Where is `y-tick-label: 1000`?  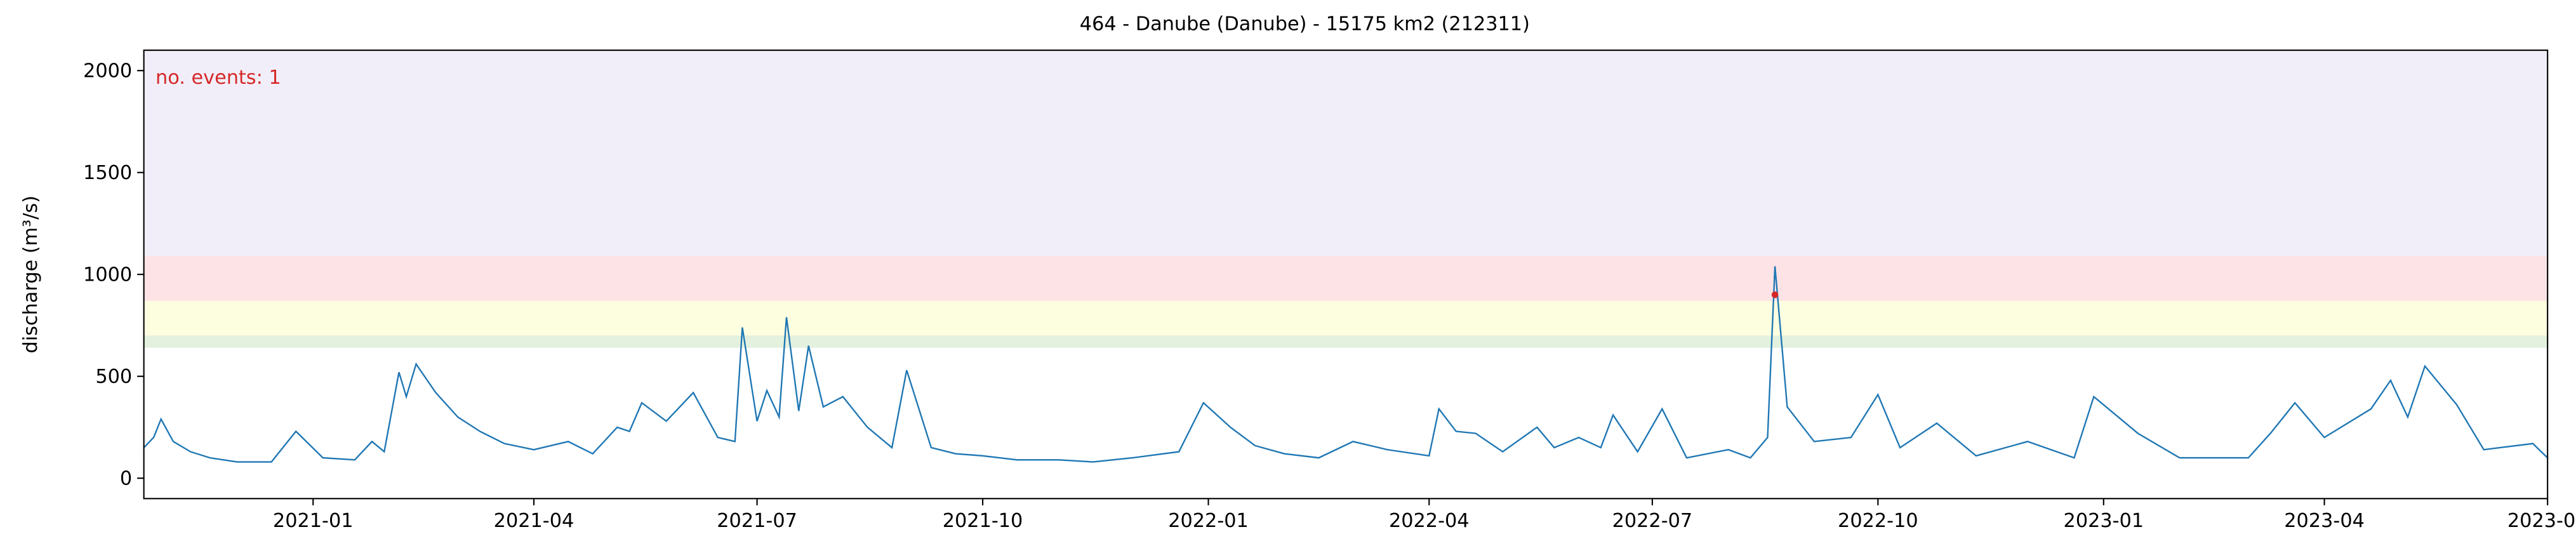
y-tick-label: 1000 is located at coordinates (107, 275).